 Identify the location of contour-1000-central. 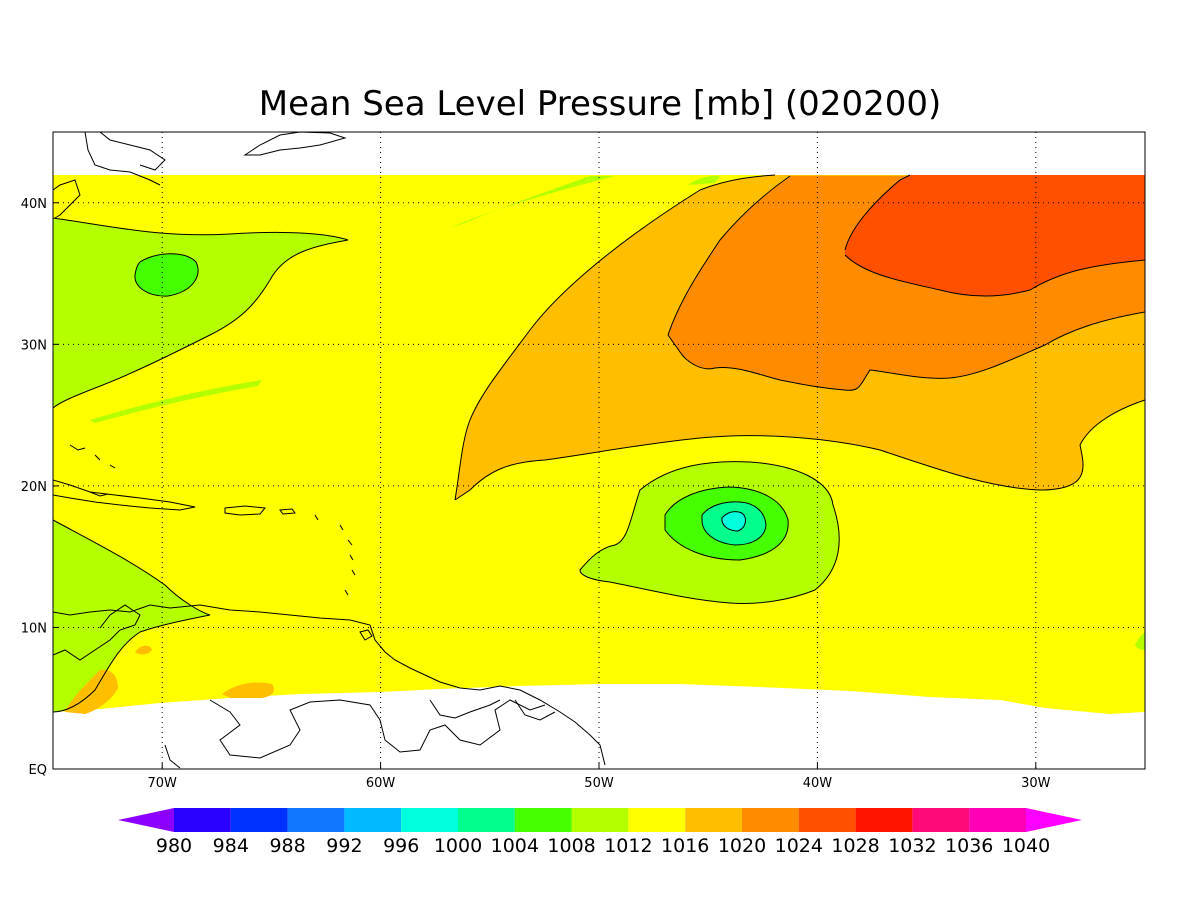
(733, 521).